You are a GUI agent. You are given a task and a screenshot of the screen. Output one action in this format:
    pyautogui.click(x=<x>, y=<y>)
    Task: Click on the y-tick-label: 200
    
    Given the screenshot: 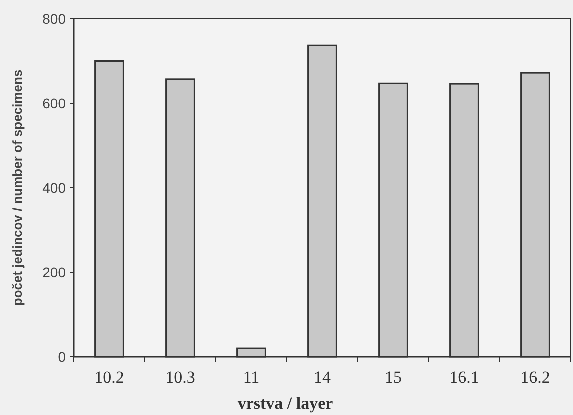 What is the action you would take?
    pyautogui.click(x=54, y=272)
    